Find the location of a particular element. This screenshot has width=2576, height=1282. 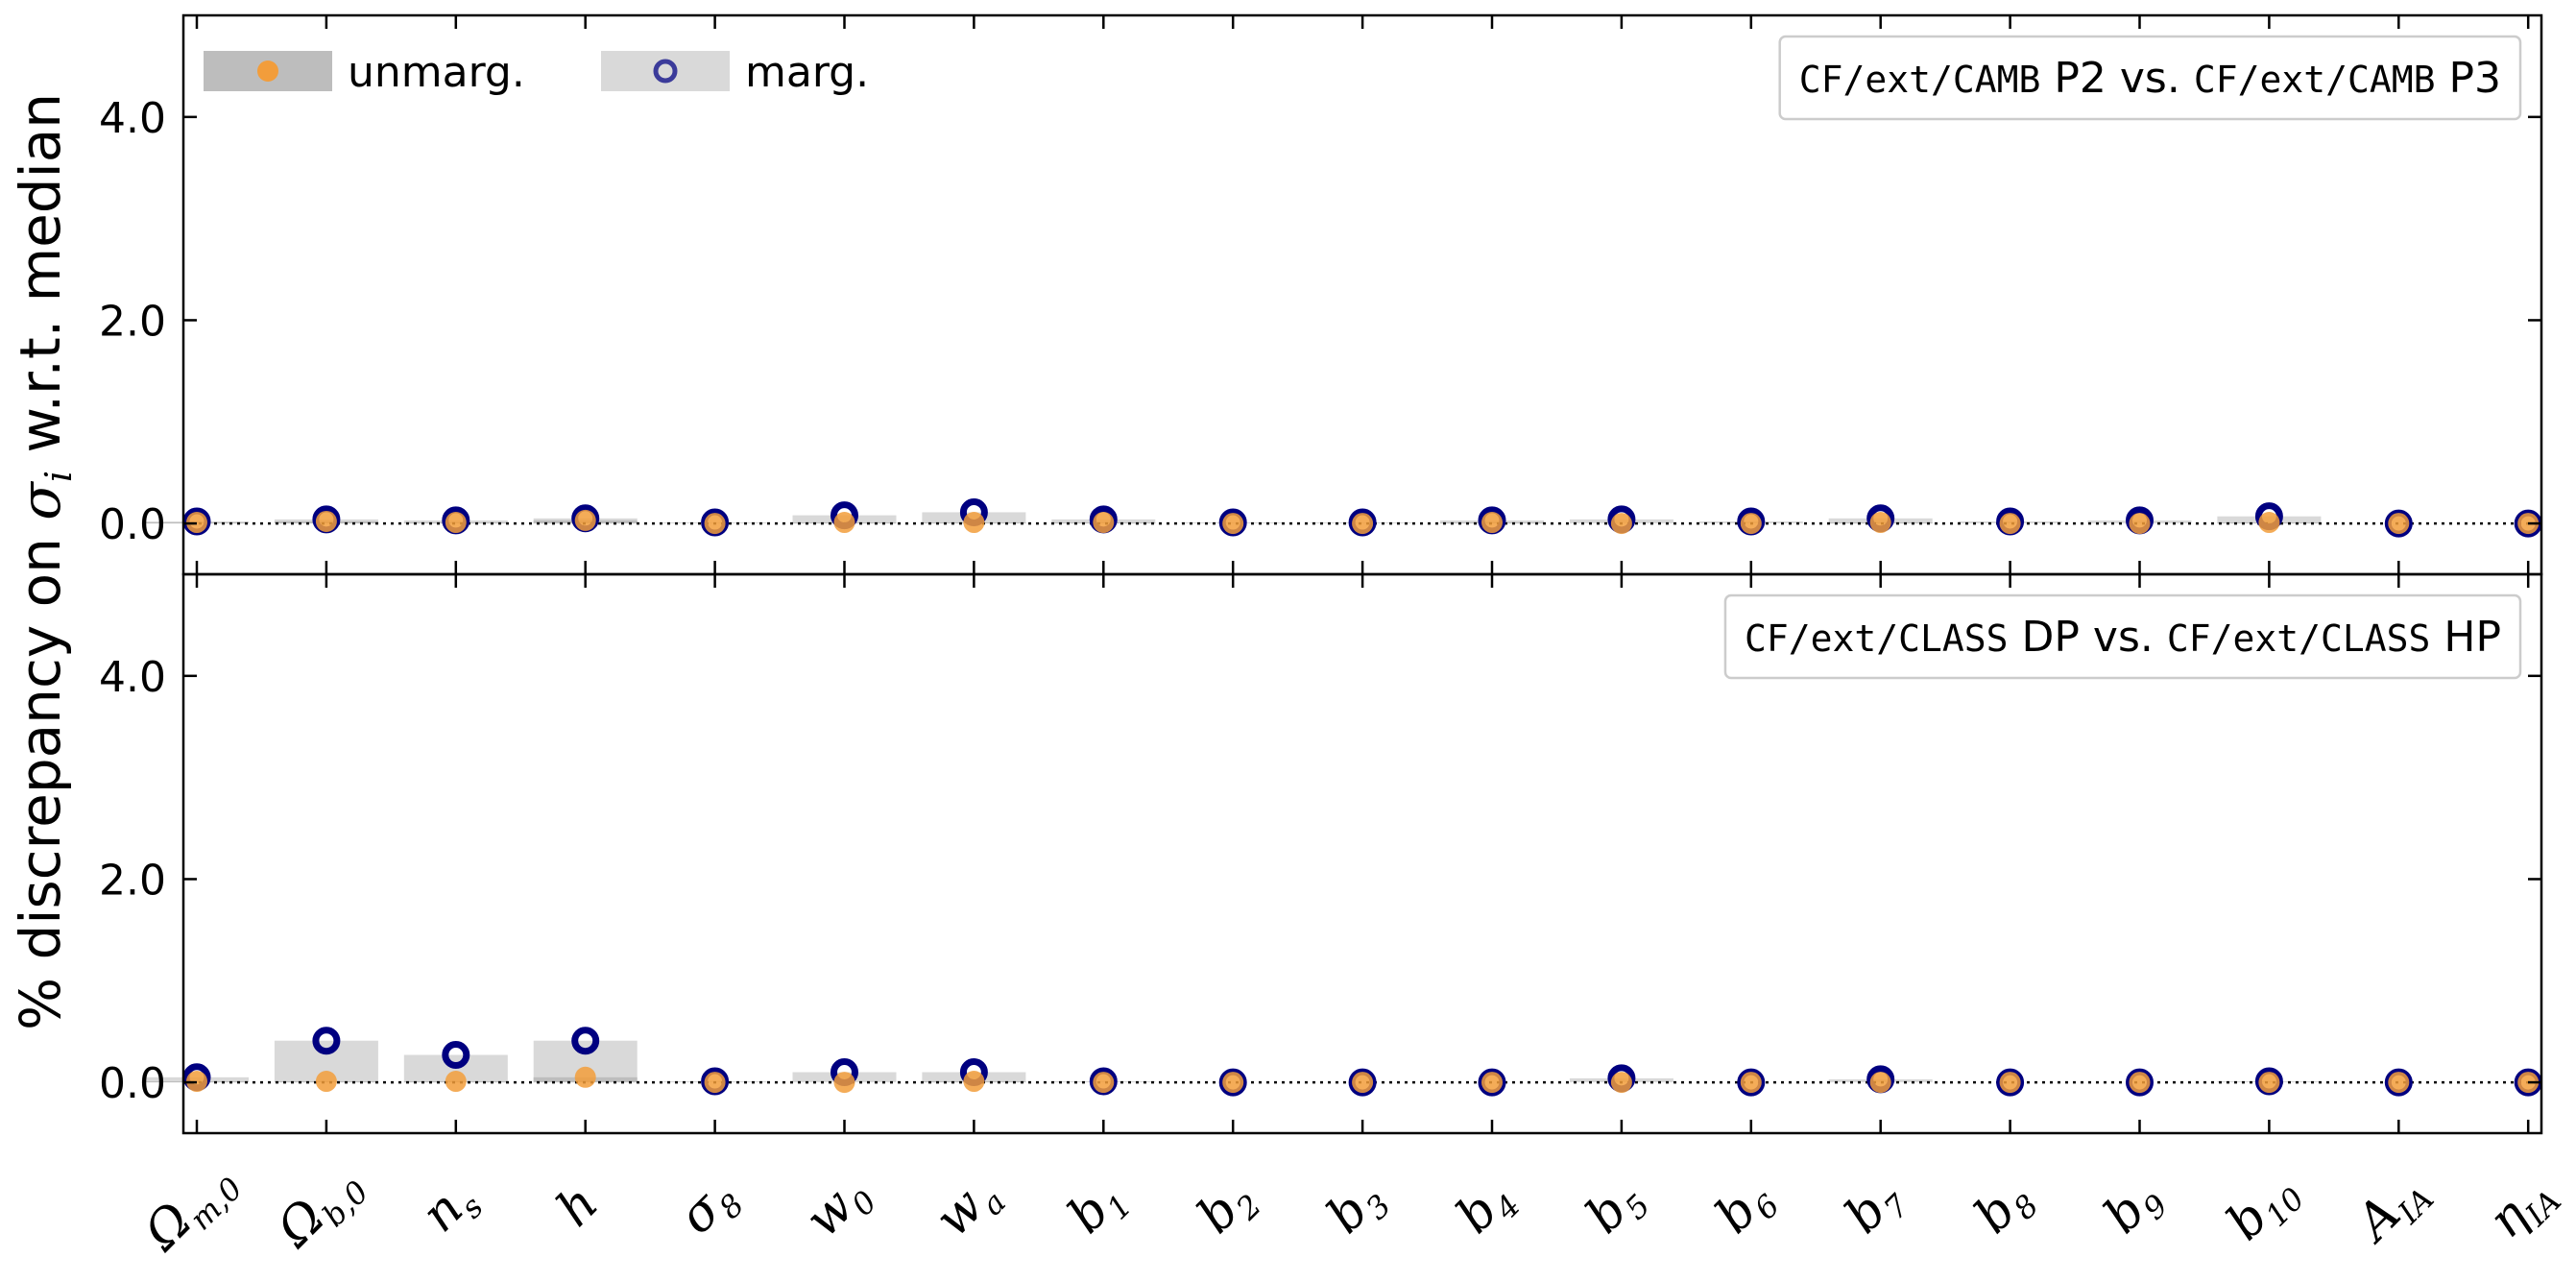

annotation-code-2: CF/ext/CAMB is located at coordinates (2315, 80).